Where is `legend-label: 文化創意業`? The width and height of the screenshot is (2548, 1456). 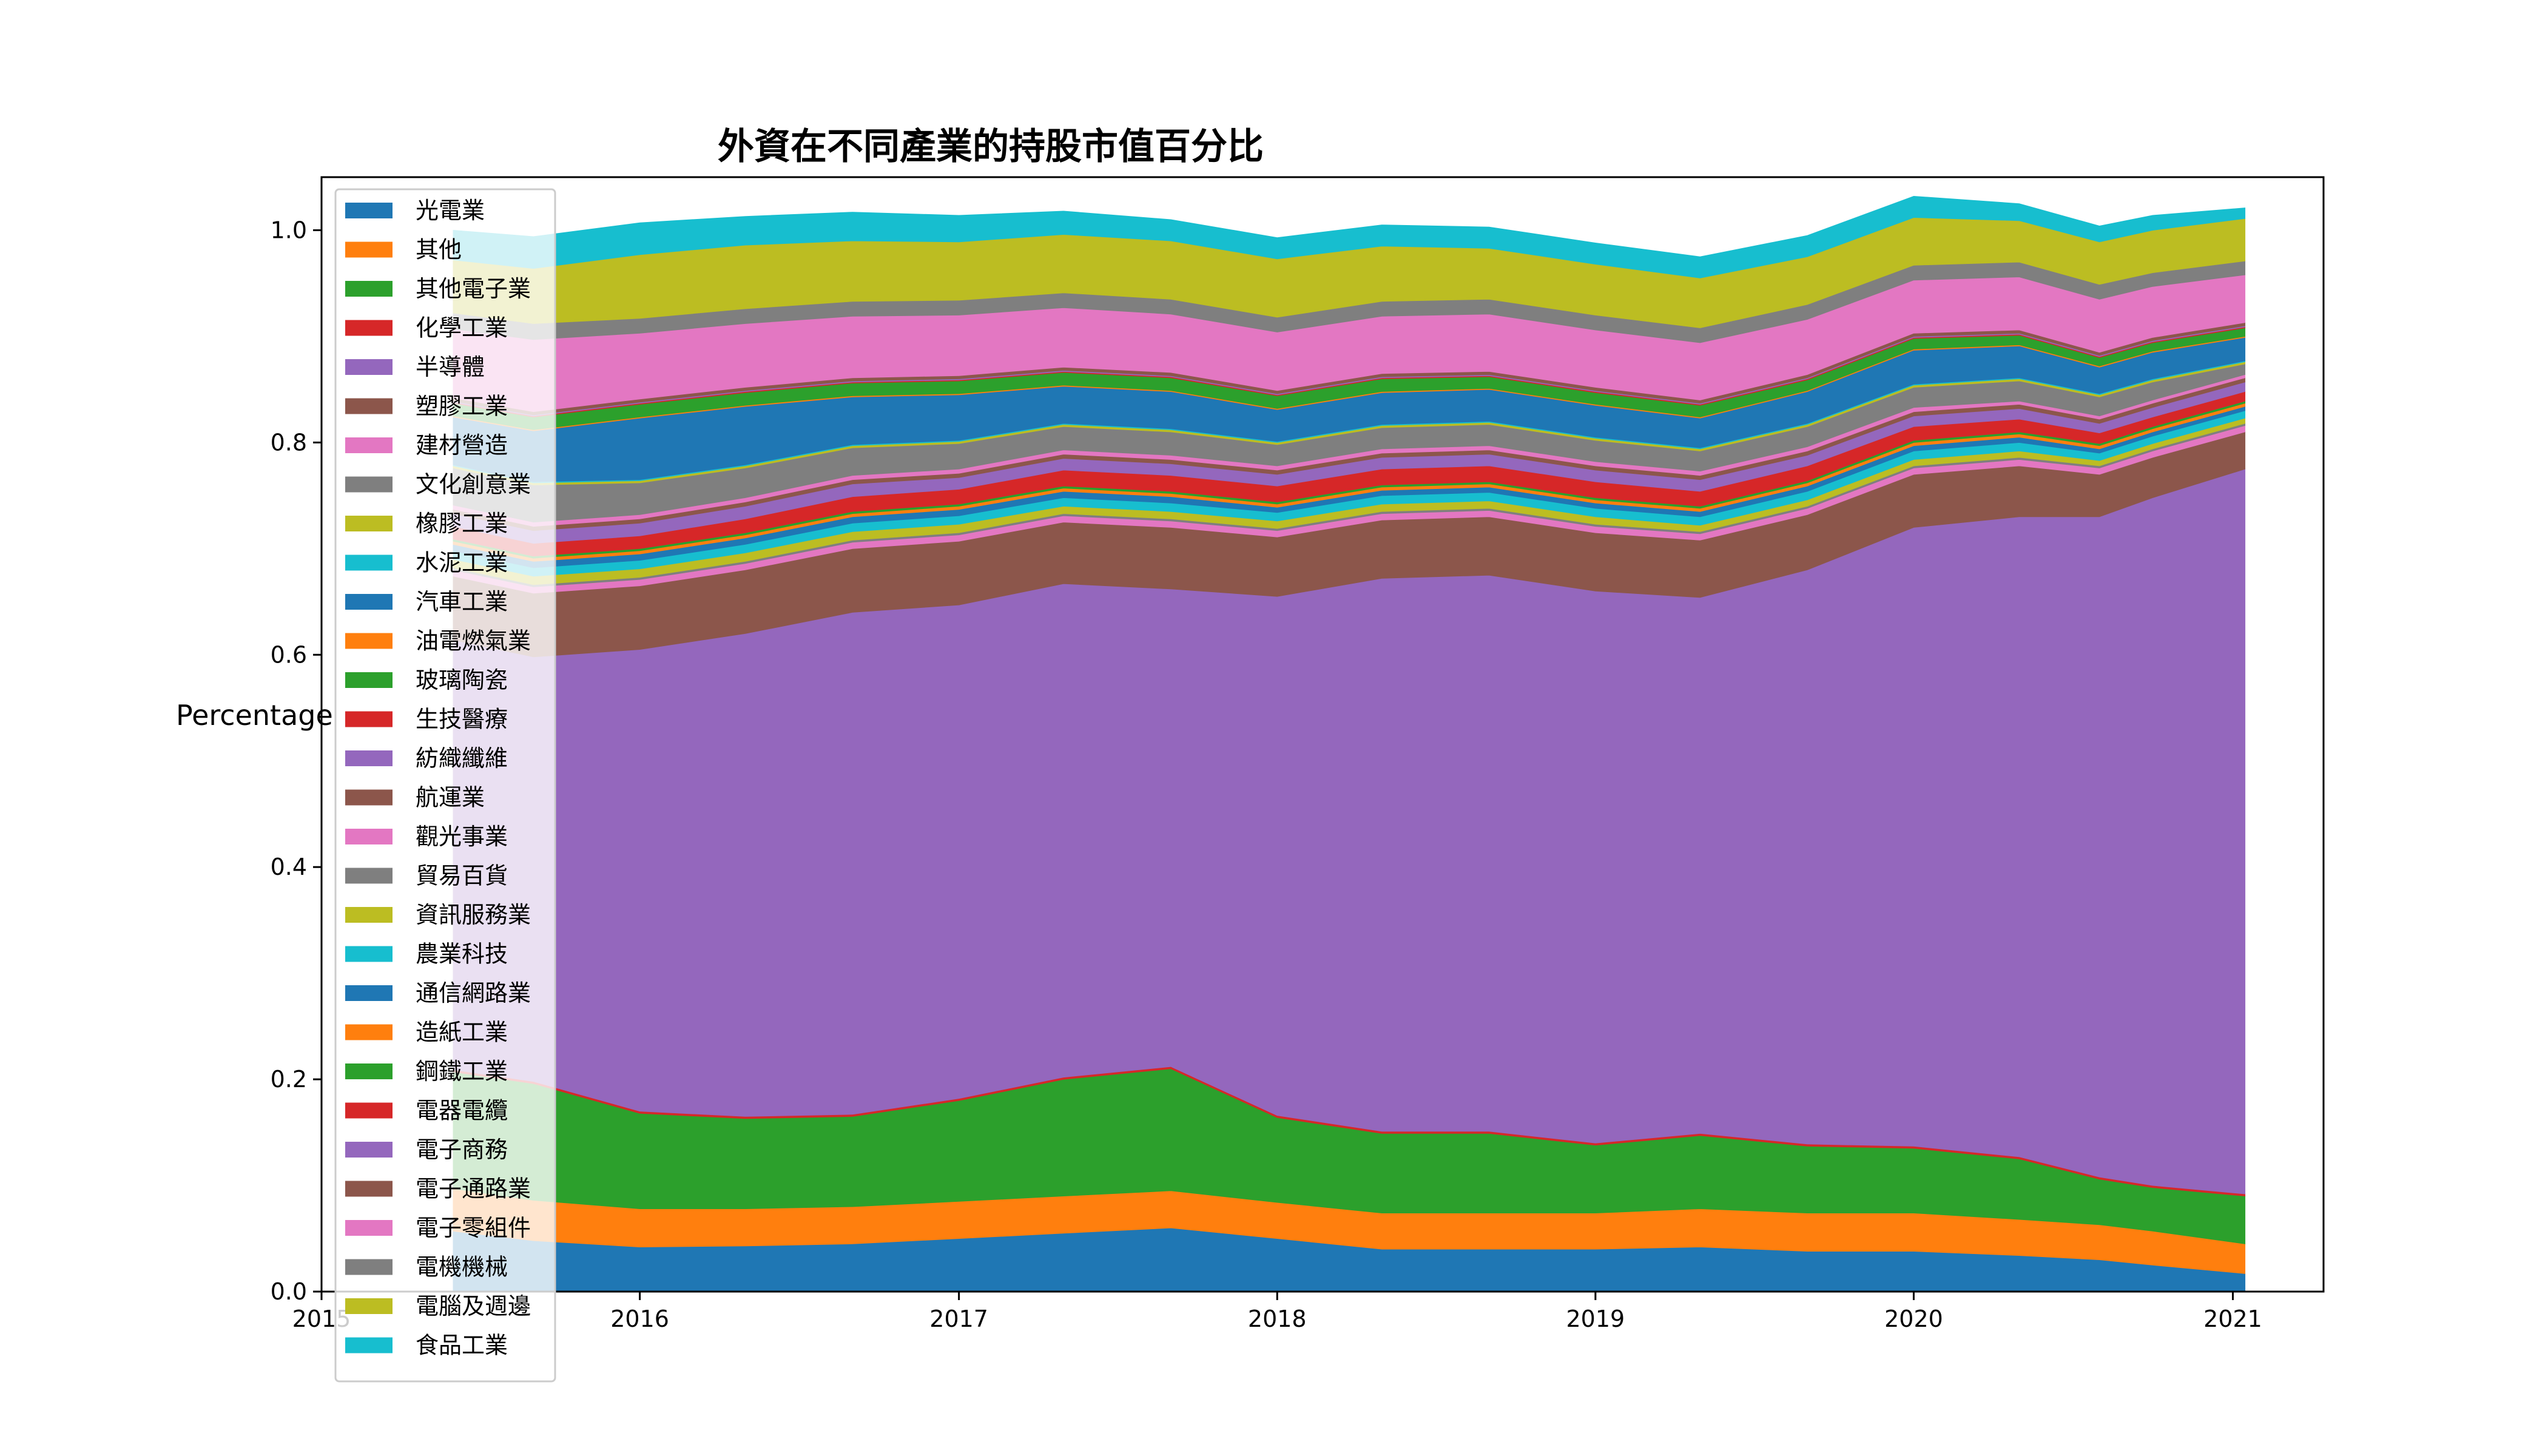 legend-label: 文化創意業 is located at coordinates (473, 484).